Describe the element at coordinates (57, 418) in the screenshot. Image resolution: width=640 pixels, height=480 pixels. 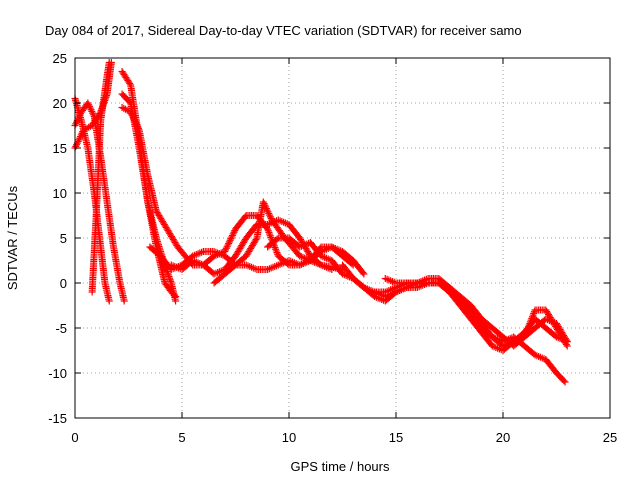
I see `y-tick-label: -15` at that location.